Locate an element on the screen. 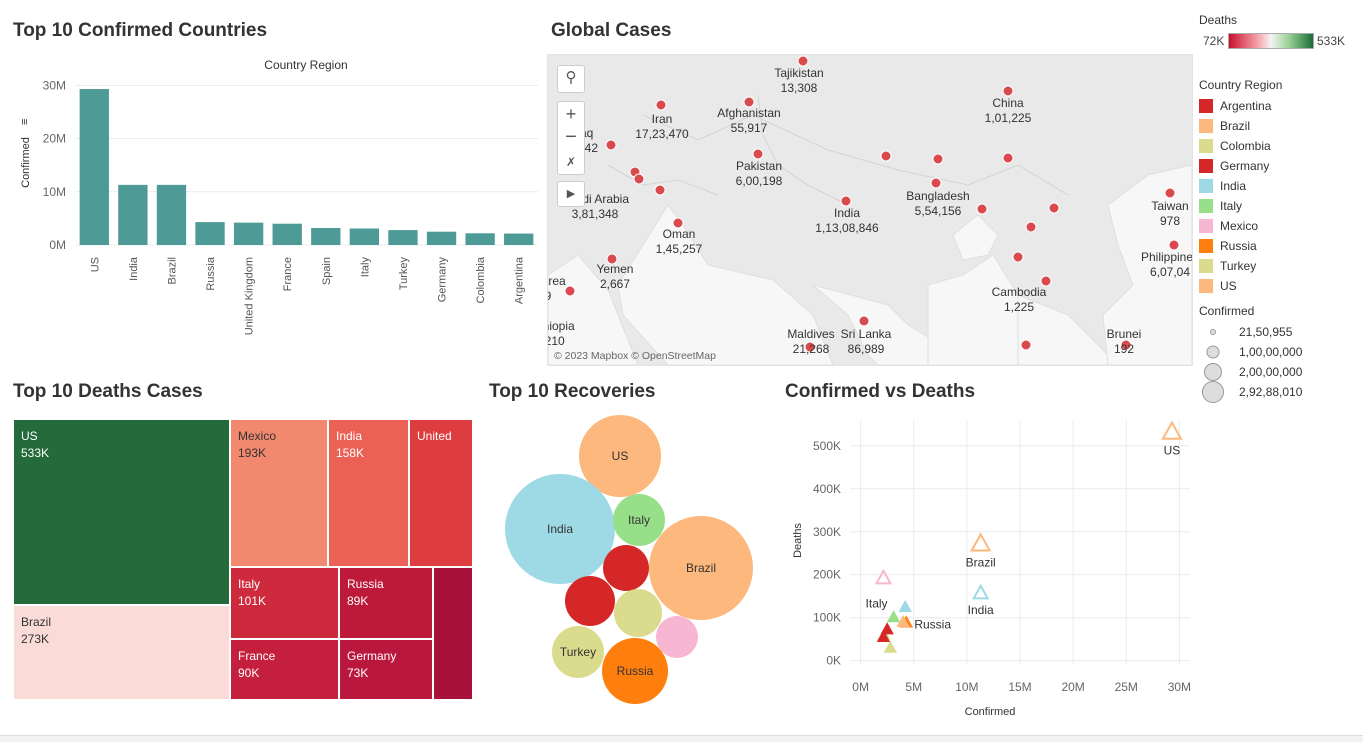 The image size is (1363, 742). bubble-russia is located at coordinates (635, 671).